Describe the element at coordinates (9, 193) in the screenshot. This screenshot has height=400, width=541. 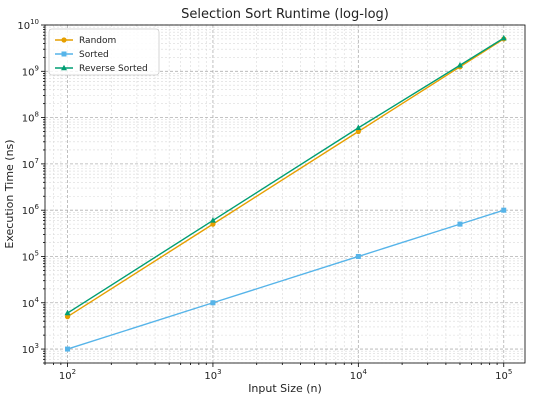
I see `y-axis-label: Execution Time (ns)` at that location.